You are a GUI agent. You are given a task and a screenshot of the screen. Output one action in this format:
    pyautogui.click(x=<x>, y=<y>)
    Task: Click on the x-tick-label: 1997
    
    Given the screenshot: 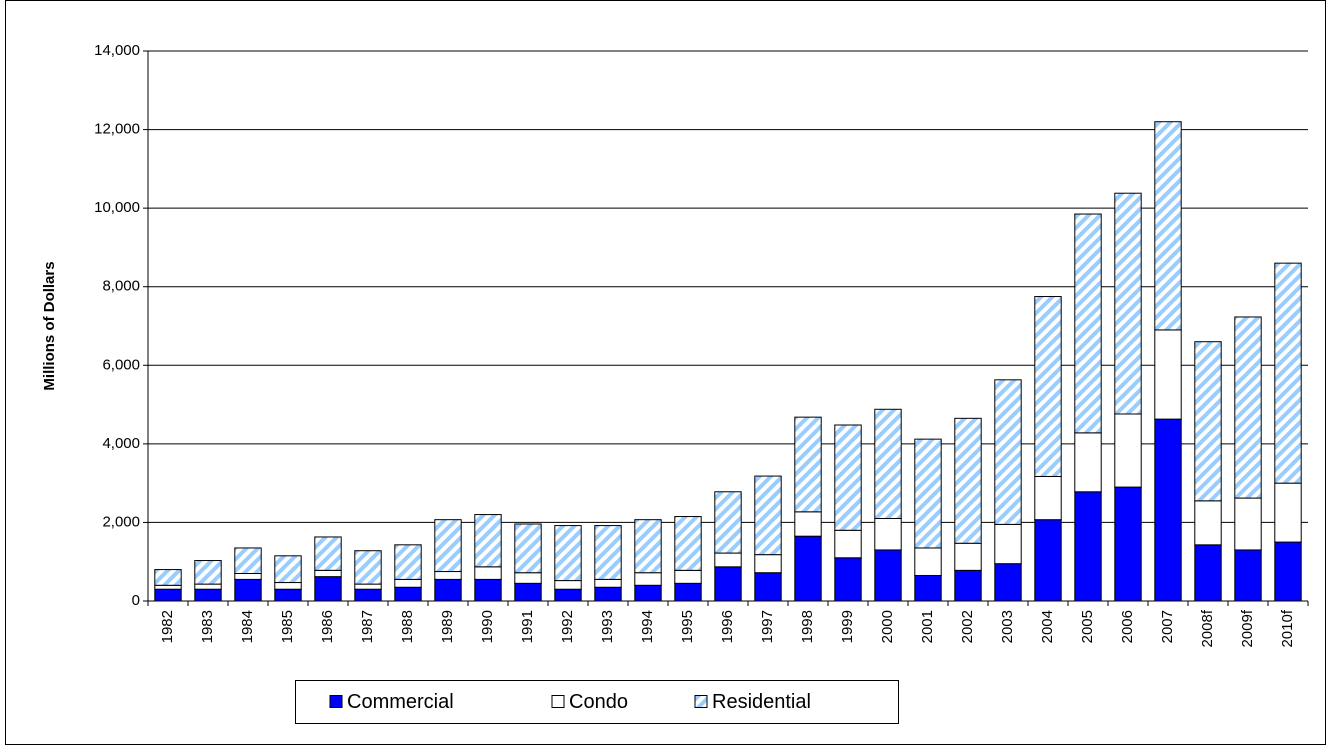 What is the action you would take?
    pyautogui.click(x=767, y=626)
    